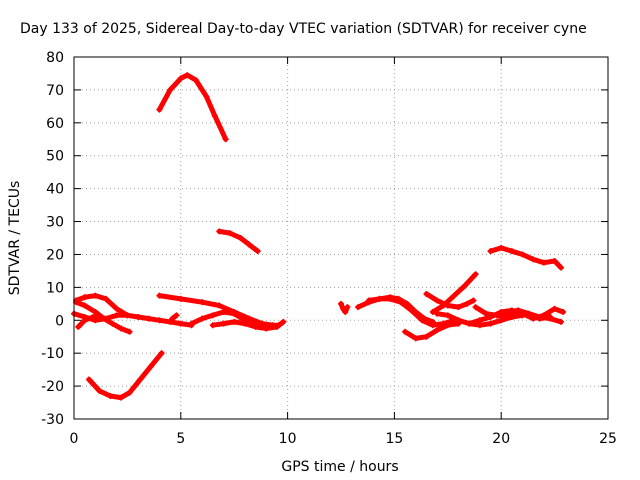 Image resolution: width=640 pixels, height=480 pixels. Describe the element at coordinates (432, 331) in the screenshot. I see `series-arc-o` at that location.